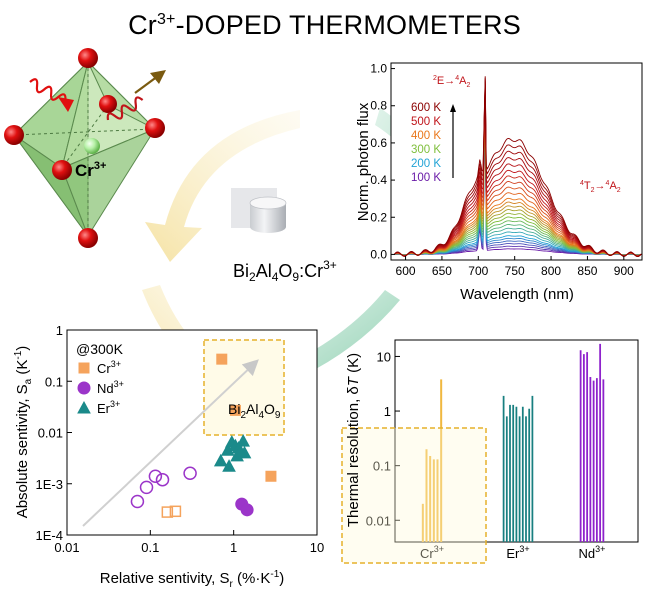 The width and height of the screenshot is (649, 591). What do you see at coordinates (551, 271) in the screenshot?
I see `x-tick-label: 800` at bounding box center [551, 271].